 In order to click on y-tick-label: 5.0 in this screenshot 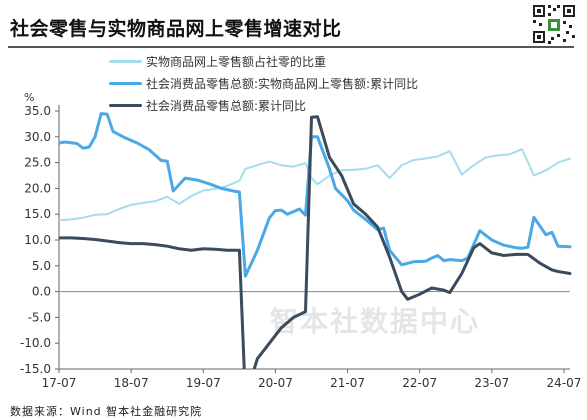, I will do `click(41, 266)`.